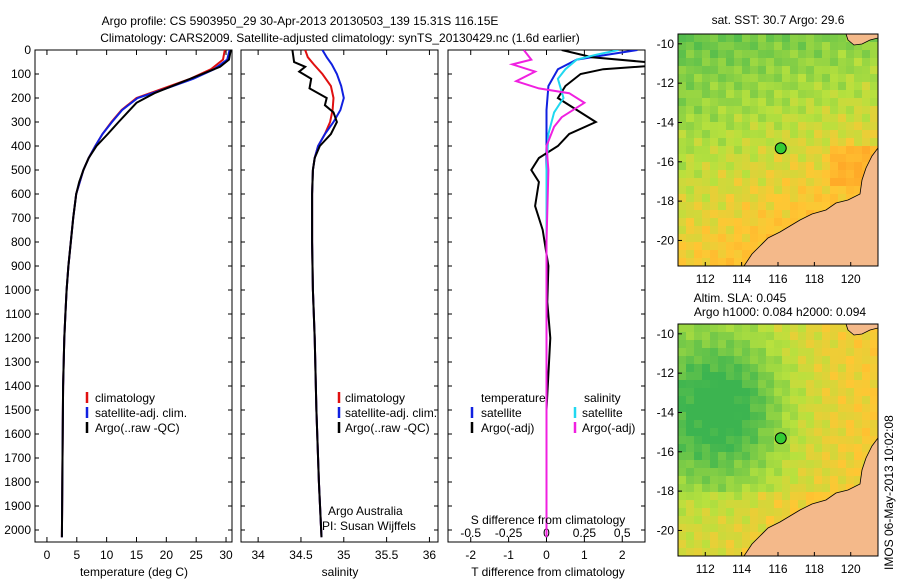 The height and width of the screenshot is (580, 900). I want to click on x-tick-label: 10, so click(107, 555).